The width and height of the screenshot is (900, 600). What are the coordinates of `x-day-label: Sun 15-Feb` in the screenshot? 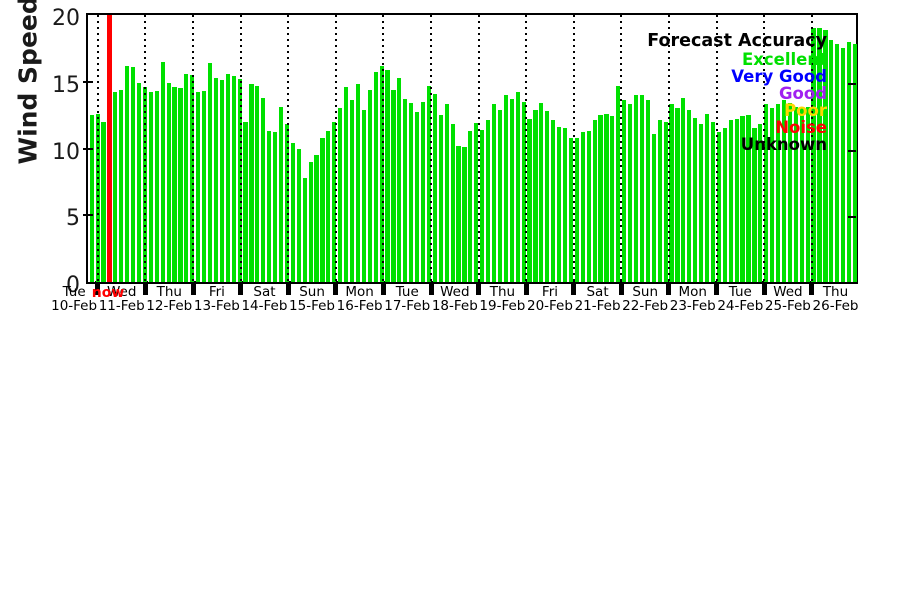 It's located at (312, 299).